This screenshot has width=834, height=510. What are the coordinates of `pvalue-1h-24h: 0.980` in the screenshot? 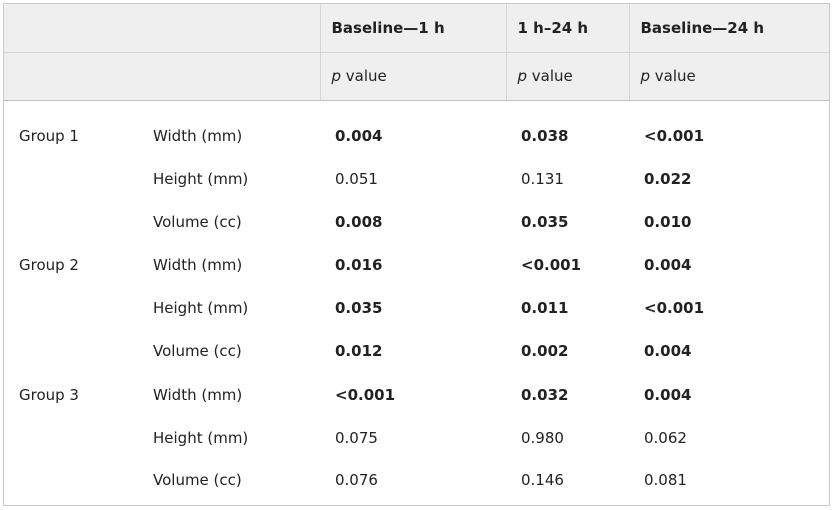 It's located at (542, 437).